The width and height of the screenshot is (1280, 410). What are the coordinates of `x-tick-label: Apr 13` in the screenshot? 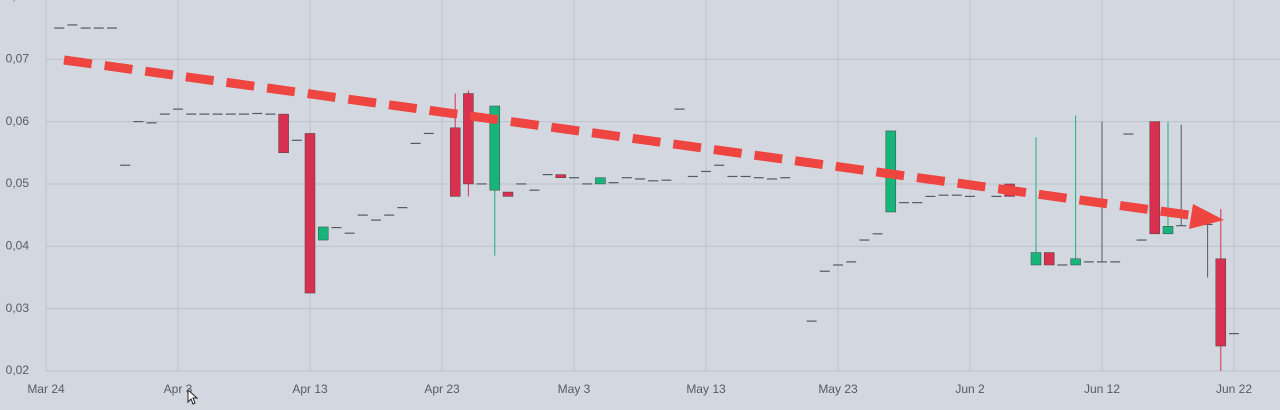 It's located at (310, 389).